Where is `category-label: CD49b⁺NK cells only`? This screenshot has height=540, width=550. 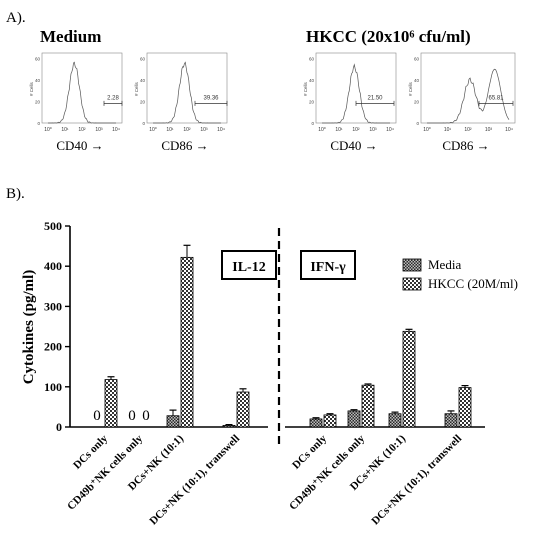
category-label: CD49b⁺NK cells only is located at coordinates (327, 472).